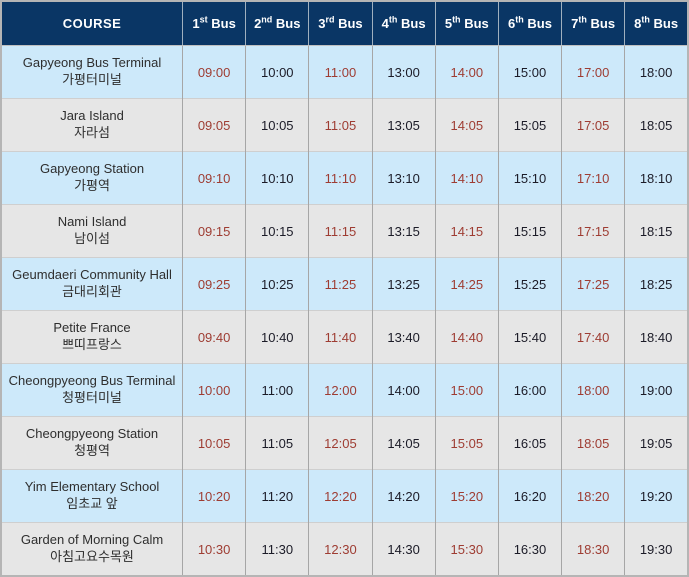 This screenshot has height=577, width=689. I want to click on time-cell: 16:05, so click(529, 443).